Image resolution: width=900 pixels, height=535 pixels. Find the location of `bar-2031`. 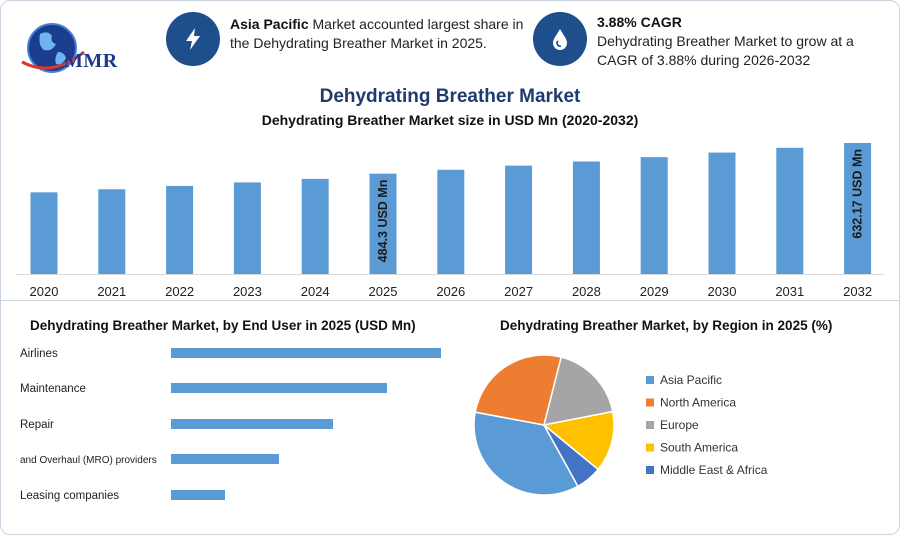

bar-2031 is located at coordinates (790, 210).